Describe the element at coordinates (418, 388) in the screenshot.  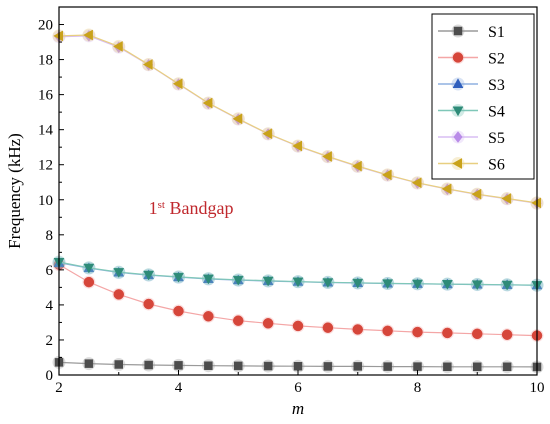
I see `x-tick-label: 8` at that location.